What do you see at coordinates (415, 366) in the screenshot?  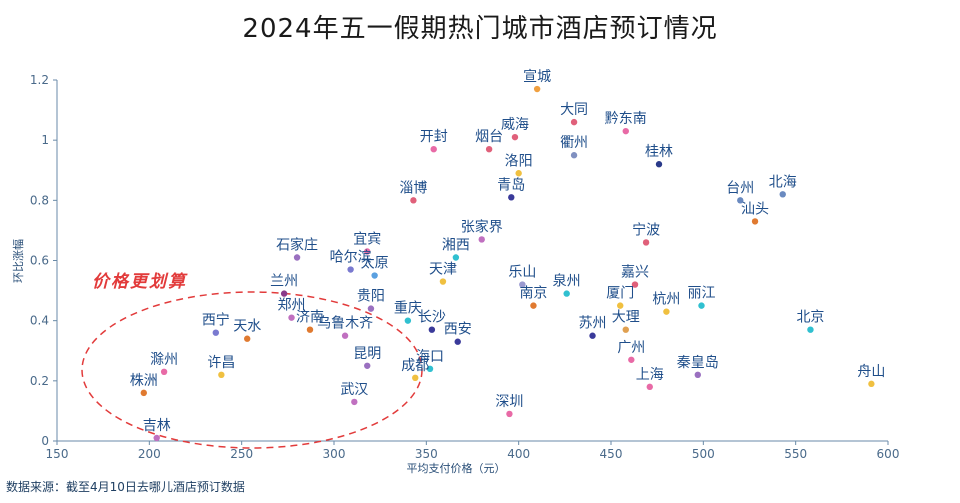 I see `point-label: 成都` at bounding box center [415, 366].